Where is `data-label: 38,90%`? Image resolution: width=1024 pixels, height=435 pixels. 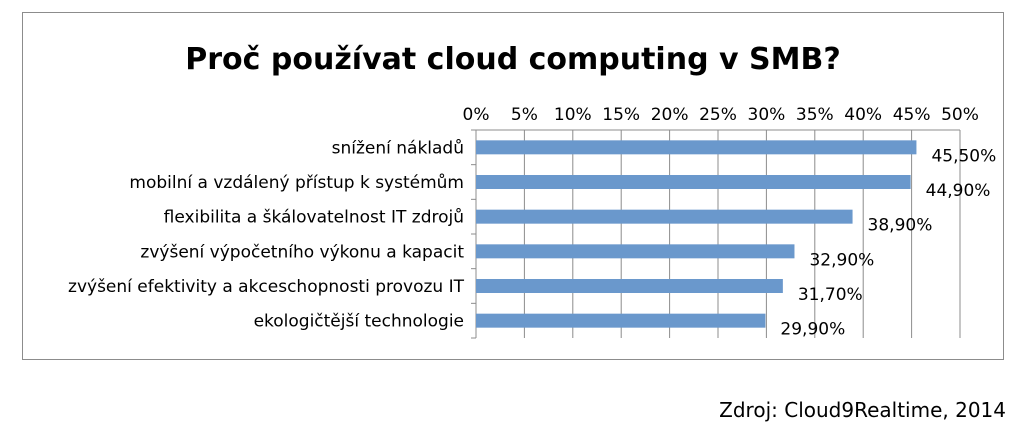
data-label: 38,90% is located at coordinates (900, 226).